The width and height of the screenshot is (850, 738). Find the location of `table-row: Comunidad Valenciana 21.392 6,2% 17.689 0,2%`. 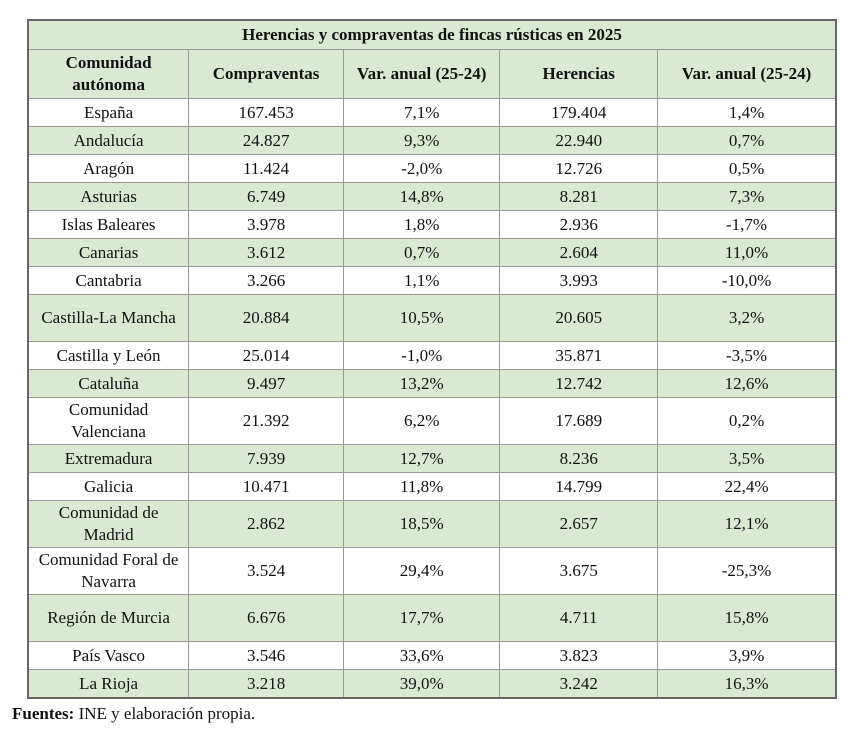

table-row: Comunidad Valenciana 21.392 6,2% 17.689 0,2% is located at coordinates (432, 421).